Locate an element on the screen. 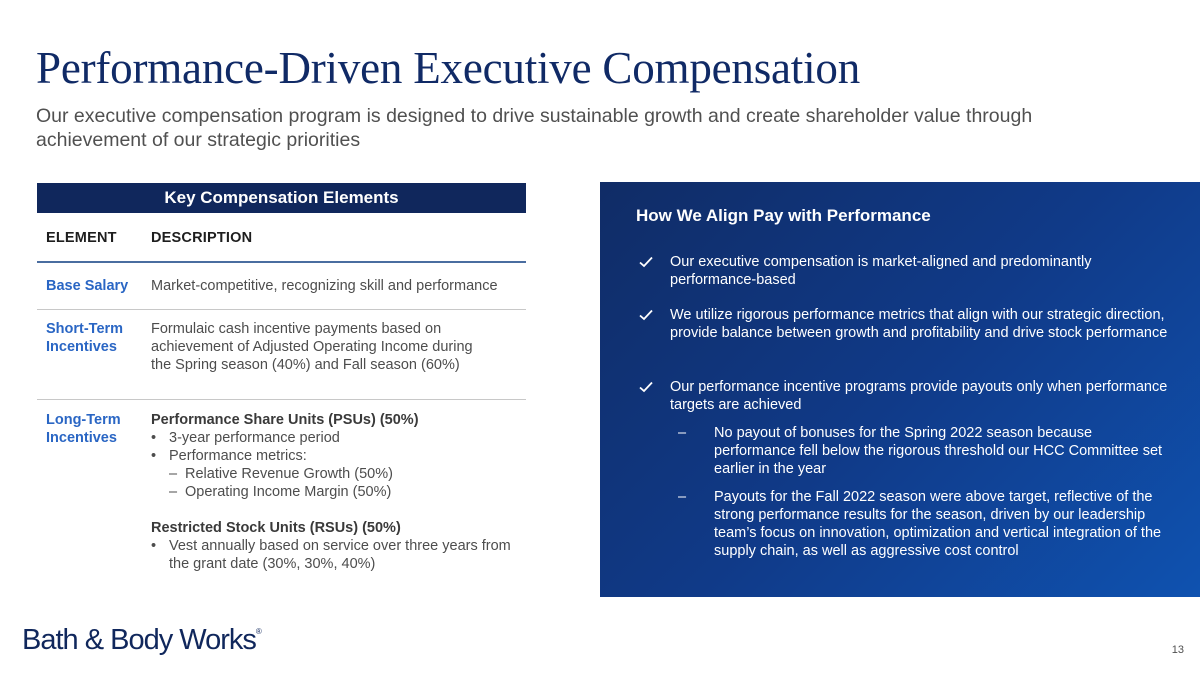  page-number: 13 is located at coordinates (1177, 650).